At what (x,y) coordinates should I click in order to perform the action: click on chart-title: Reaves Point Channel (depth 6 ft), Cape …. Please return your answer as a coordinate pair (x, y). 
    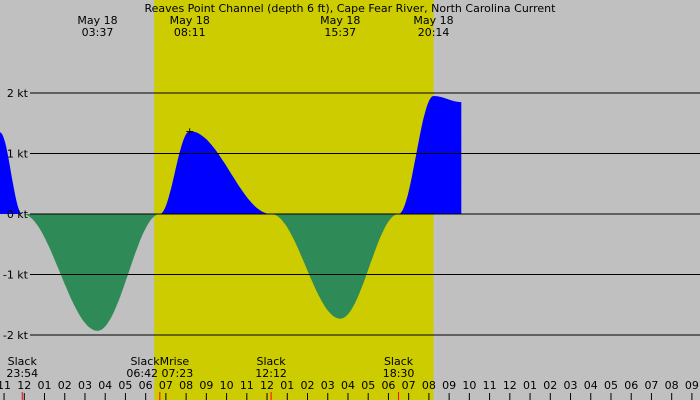
    Looking at the image, I should click on (351, 8).